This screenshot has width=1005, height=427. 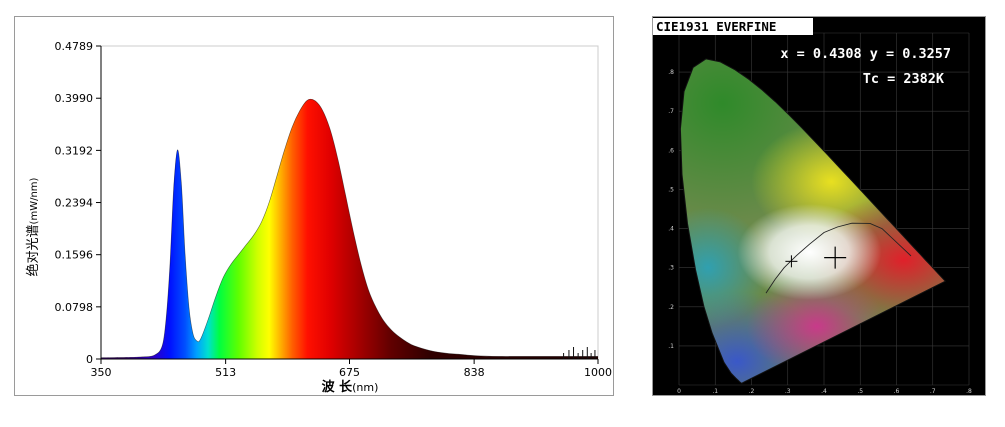 I want to click on cie-x-tick-label: .4, so click(x=824, y=391).